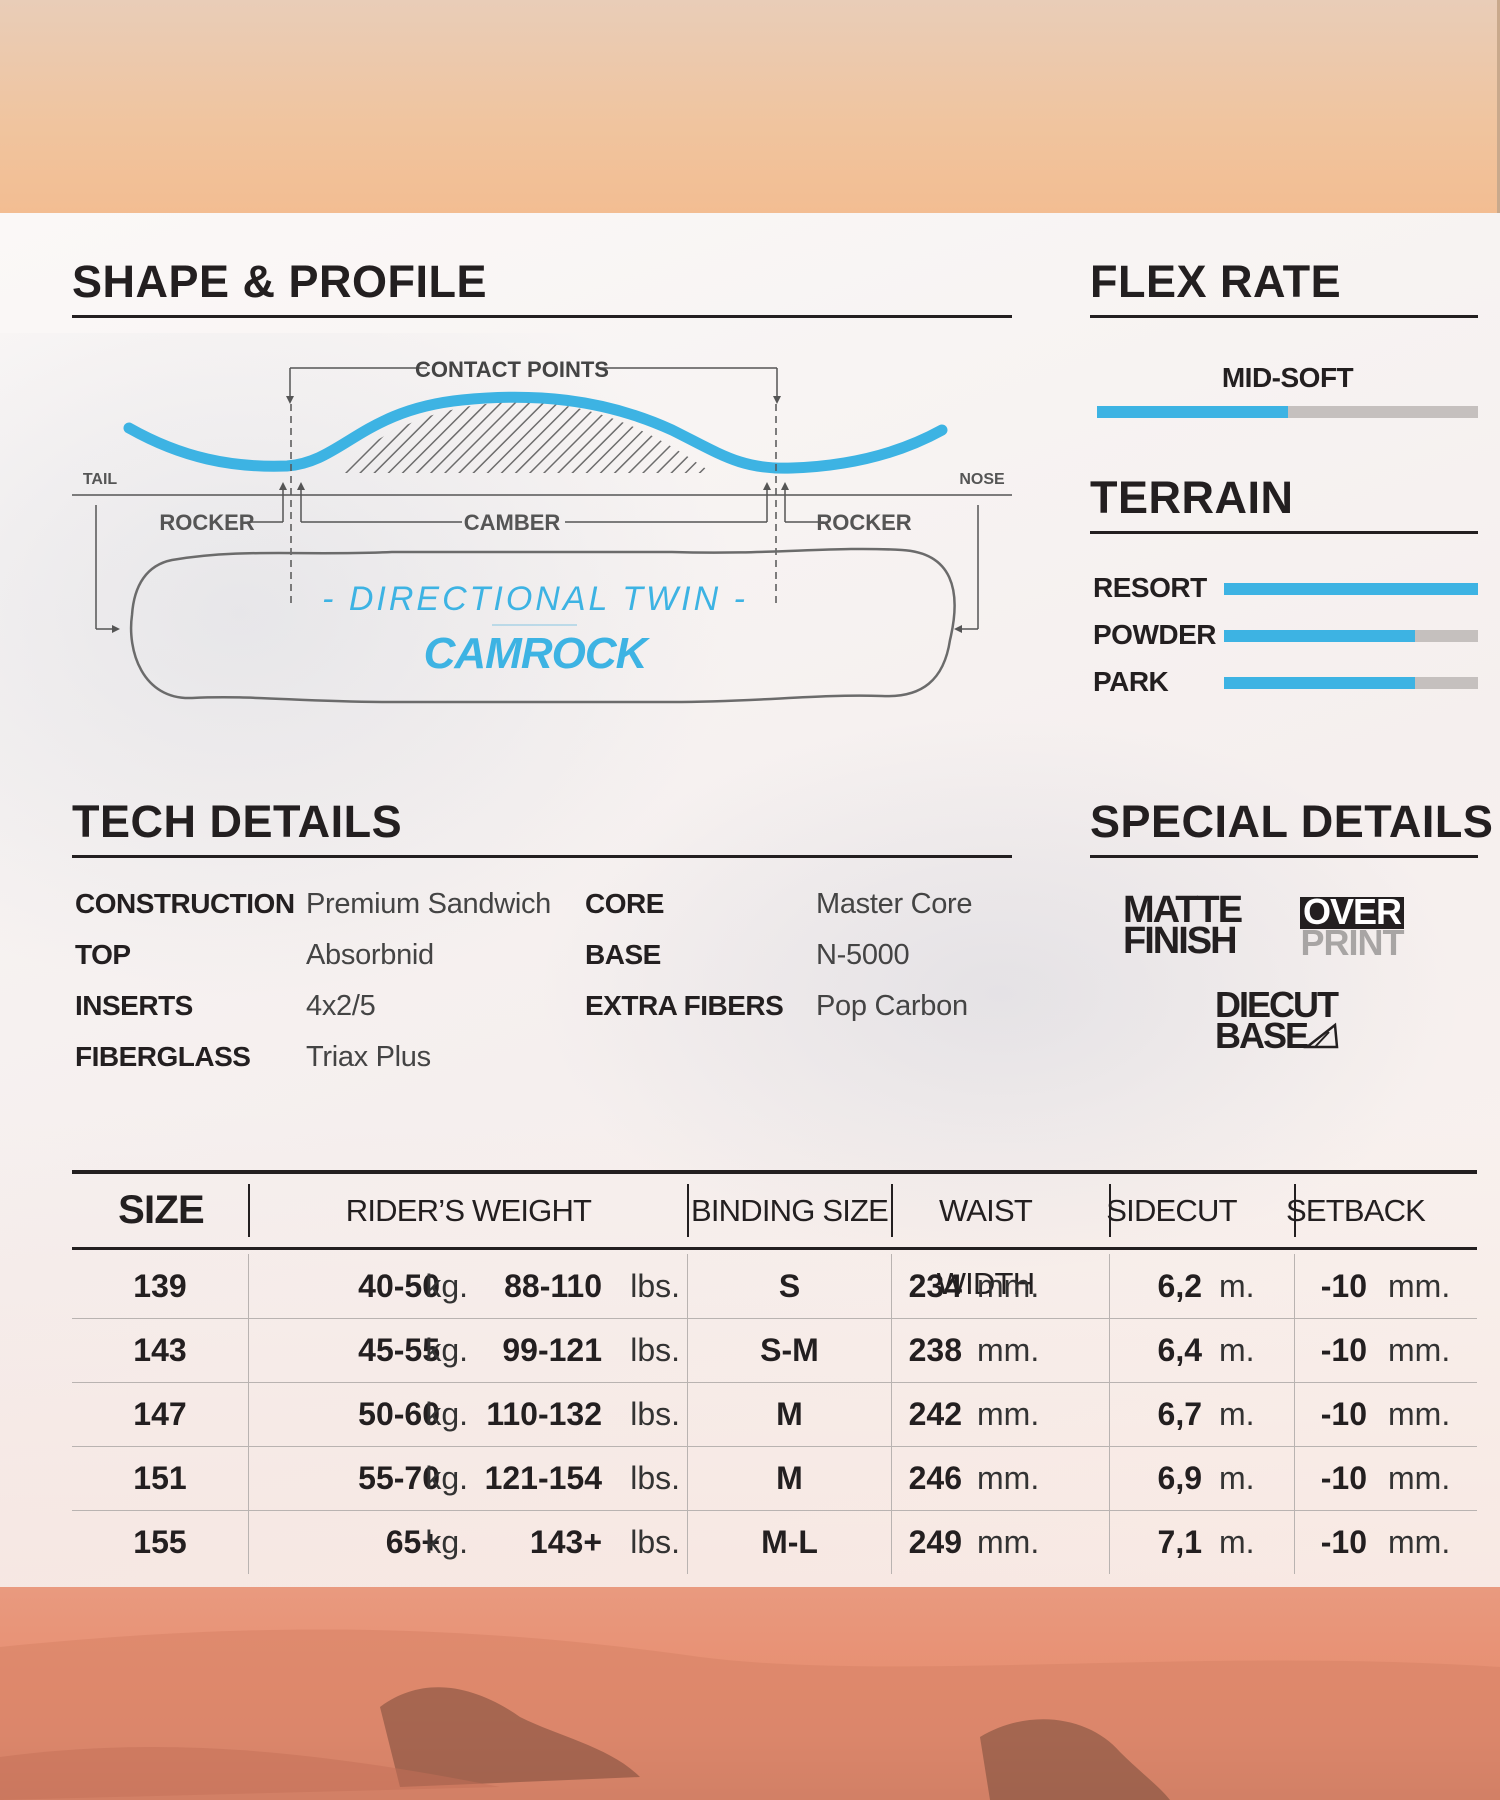  Describe the element at coordinates (370, 955) in the screenshot. I see `tech-value-top: Absorbnid` at that location.